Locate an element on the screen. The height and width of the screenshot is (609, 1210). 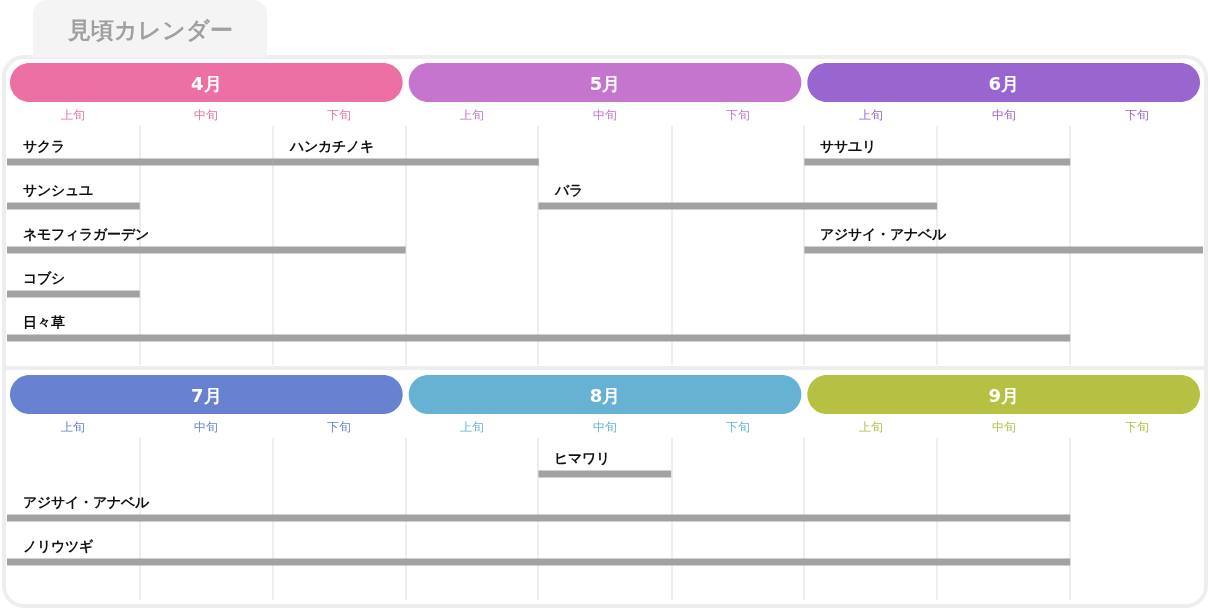
x-tick-label: 8月 is located at coordinates (605, 396).